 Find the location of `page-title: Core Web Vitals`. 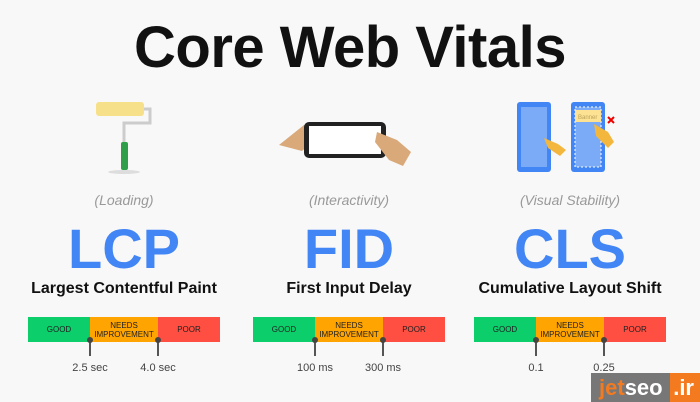

page-title: Core Web Vitals is located at coordinates (350, 47).